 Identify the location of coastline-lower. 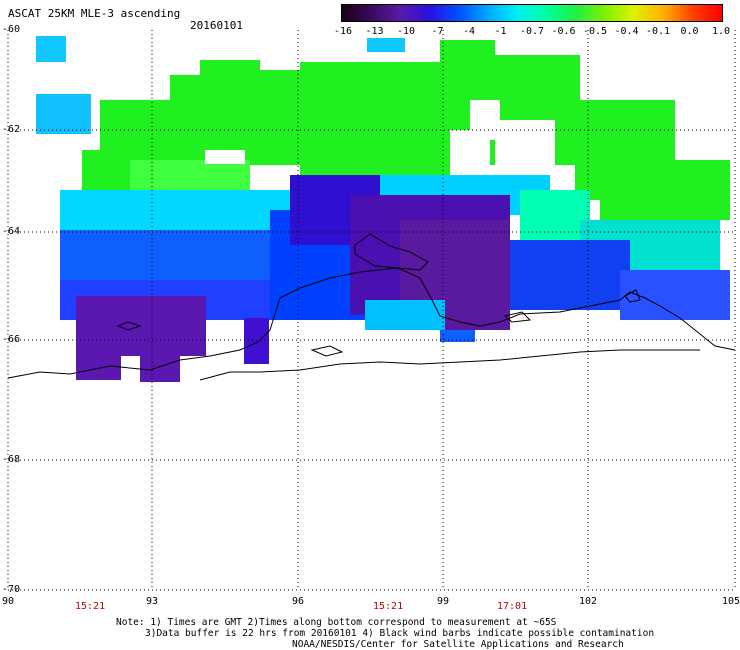
(449, 365).